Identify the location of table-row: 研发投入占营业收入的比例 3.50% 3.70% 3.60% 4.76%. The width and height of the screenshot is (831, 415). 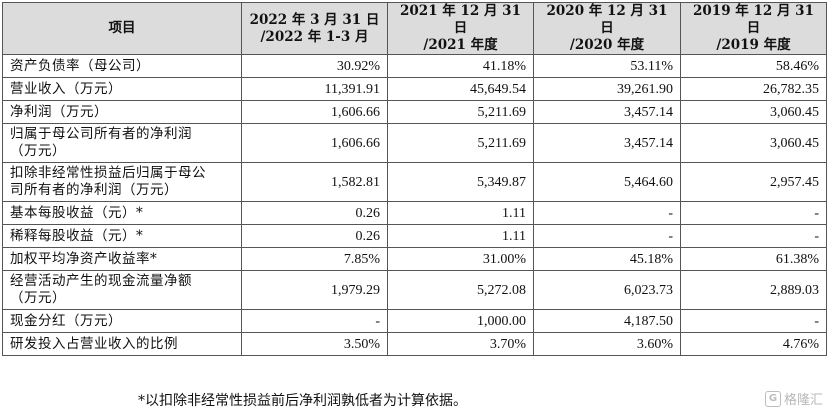
(414, 344).